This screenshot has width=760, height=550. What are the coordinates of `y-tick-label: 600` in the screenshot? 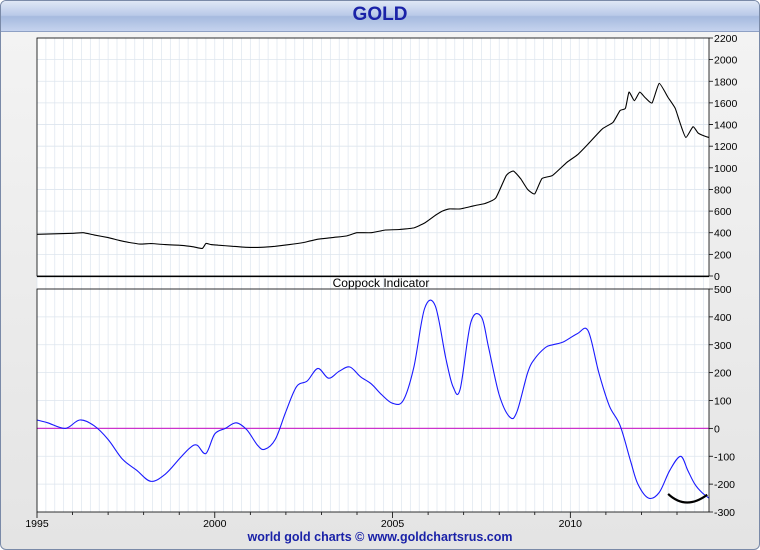 It's located at (723, 212).